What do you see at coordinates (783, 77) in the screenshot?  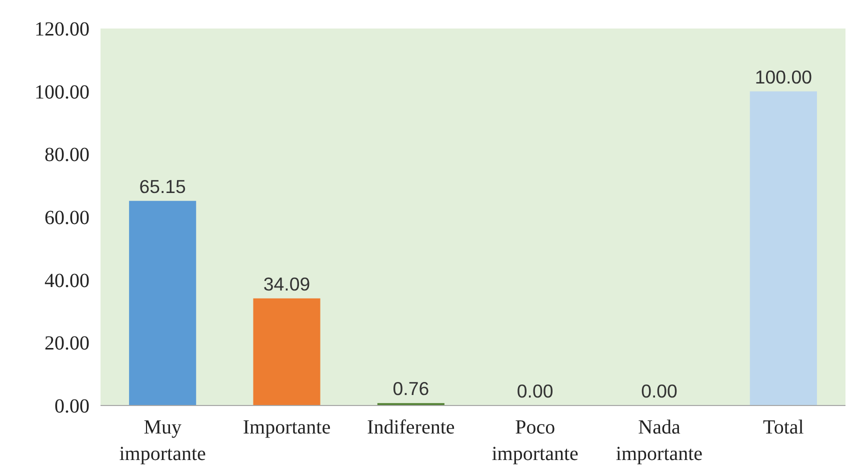 I see `data-label: 100.00` at bounding box center [783, 77].